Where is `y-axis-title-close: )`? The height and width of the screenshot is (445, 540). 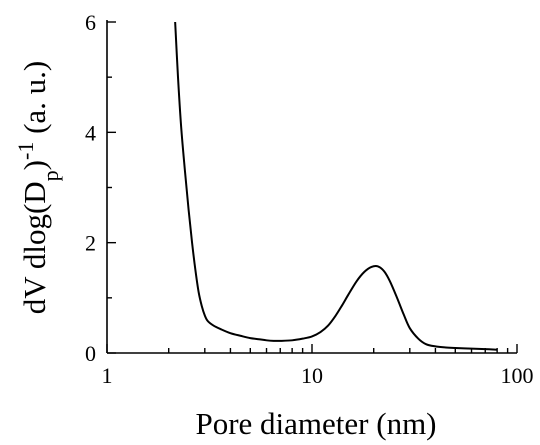 y-axis-title-close: ) is located at coordinates (34, 165).